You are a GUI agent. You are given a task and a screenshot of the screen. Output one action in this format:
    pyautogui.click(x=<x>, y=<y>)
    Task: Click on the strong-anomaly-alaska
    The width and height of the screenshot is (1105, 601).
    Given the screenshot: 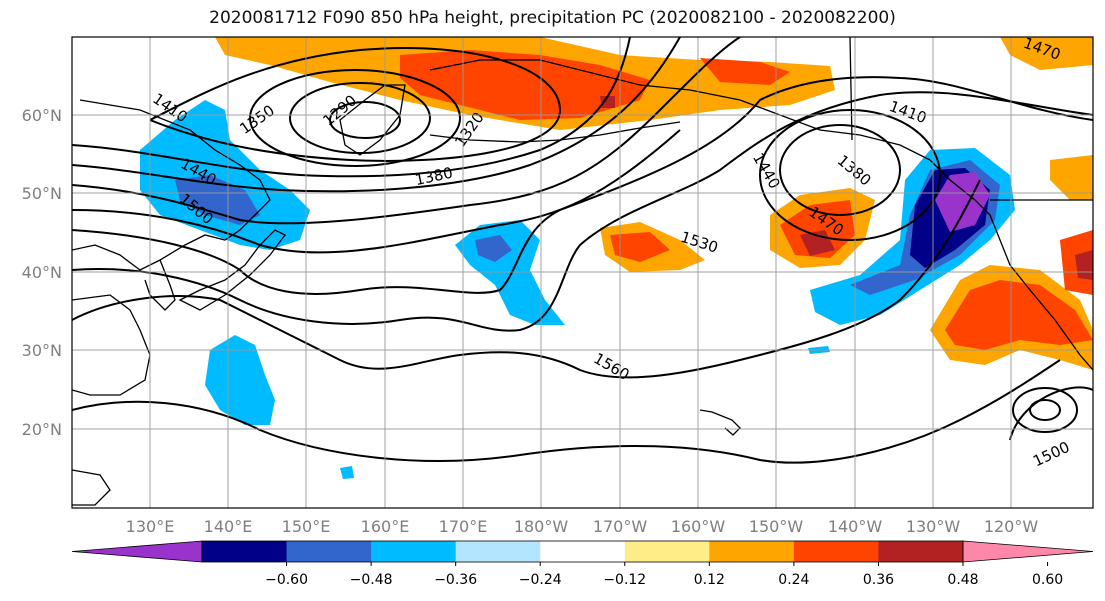 What is the action you would take?
    pyautogui.click(x=745, y=71)
    